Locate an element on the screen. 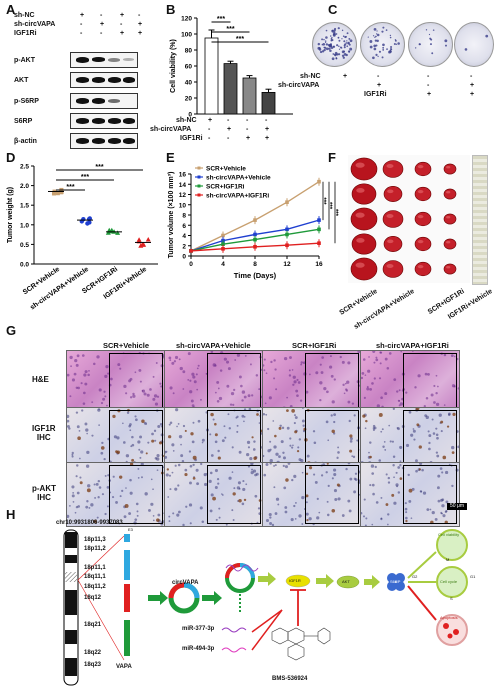  row-label-he: H&E is located at coordinates (40, 379).